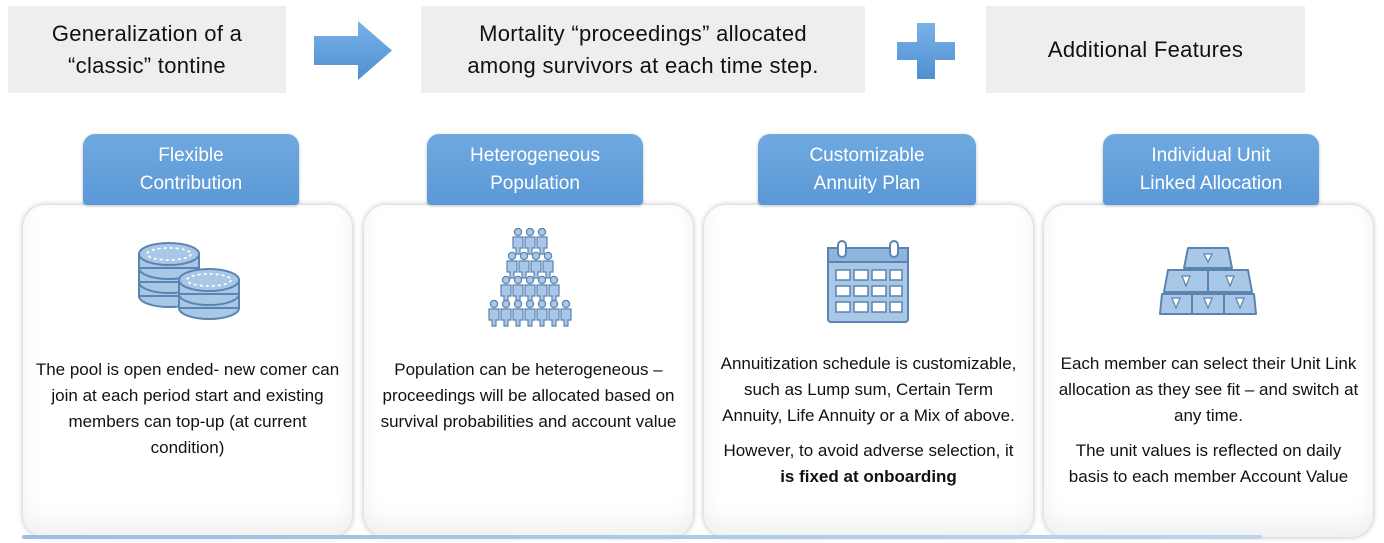 The height and width of the screenshot is (543, 1384). I want to click on feature-title: Flexible Contribution, so click(191, 169).